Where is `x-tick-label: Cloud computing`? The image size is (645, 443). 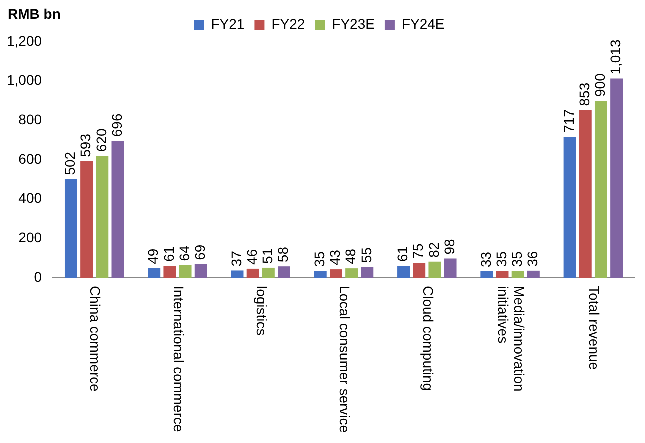 x-tick-label: Cloud computing is located at coordinates (428, 339).